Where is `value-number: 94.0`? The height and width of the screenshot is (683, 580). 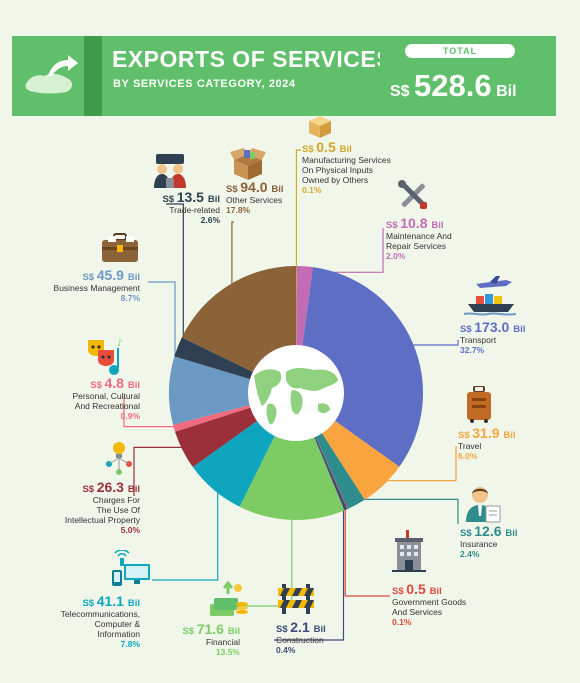 value-number: 94.0 is located at coordinates (256, 187).